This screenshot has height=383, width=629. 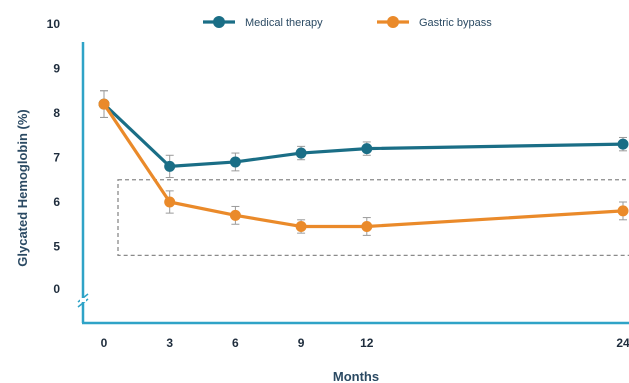 I want to click on y-tick-label: 9, so click(x=56, y=69).